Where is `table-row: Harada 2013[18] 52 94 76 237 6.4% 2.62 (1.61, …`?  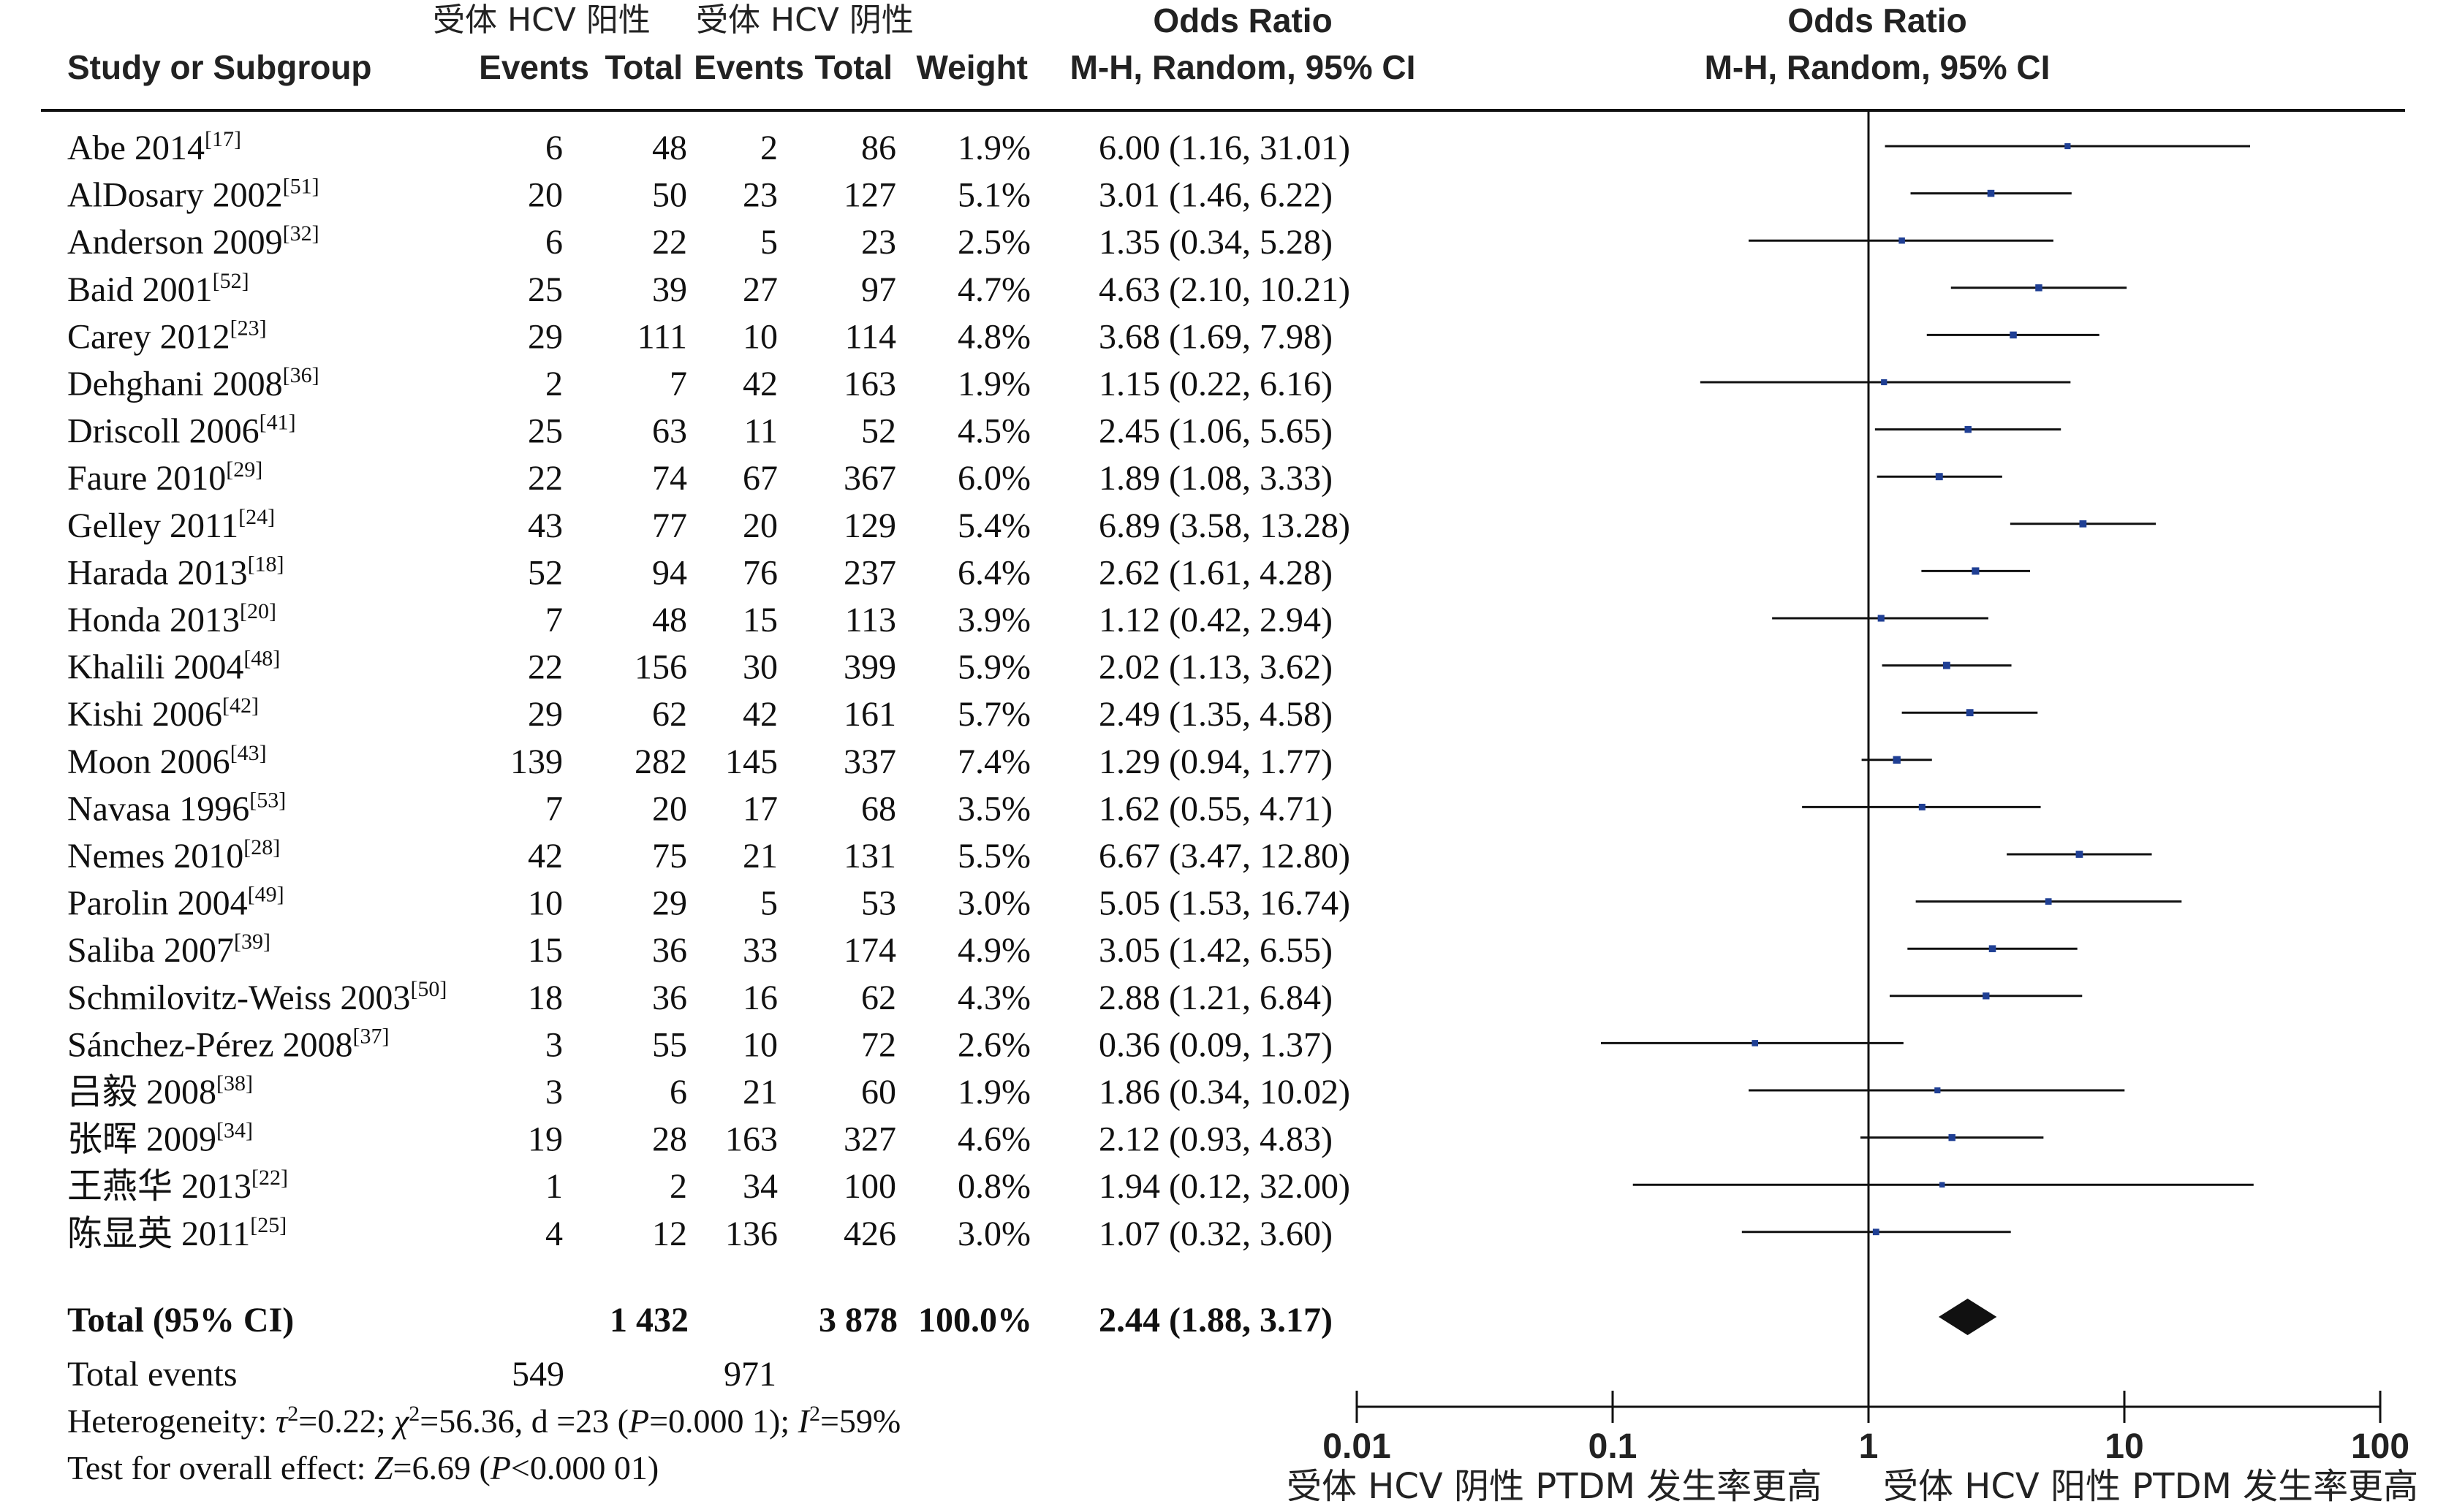 table-row: Harada 2013[18] 52 94 76 237 6.4% 2.62 (1.61, … is located at coordinates (700, 572).